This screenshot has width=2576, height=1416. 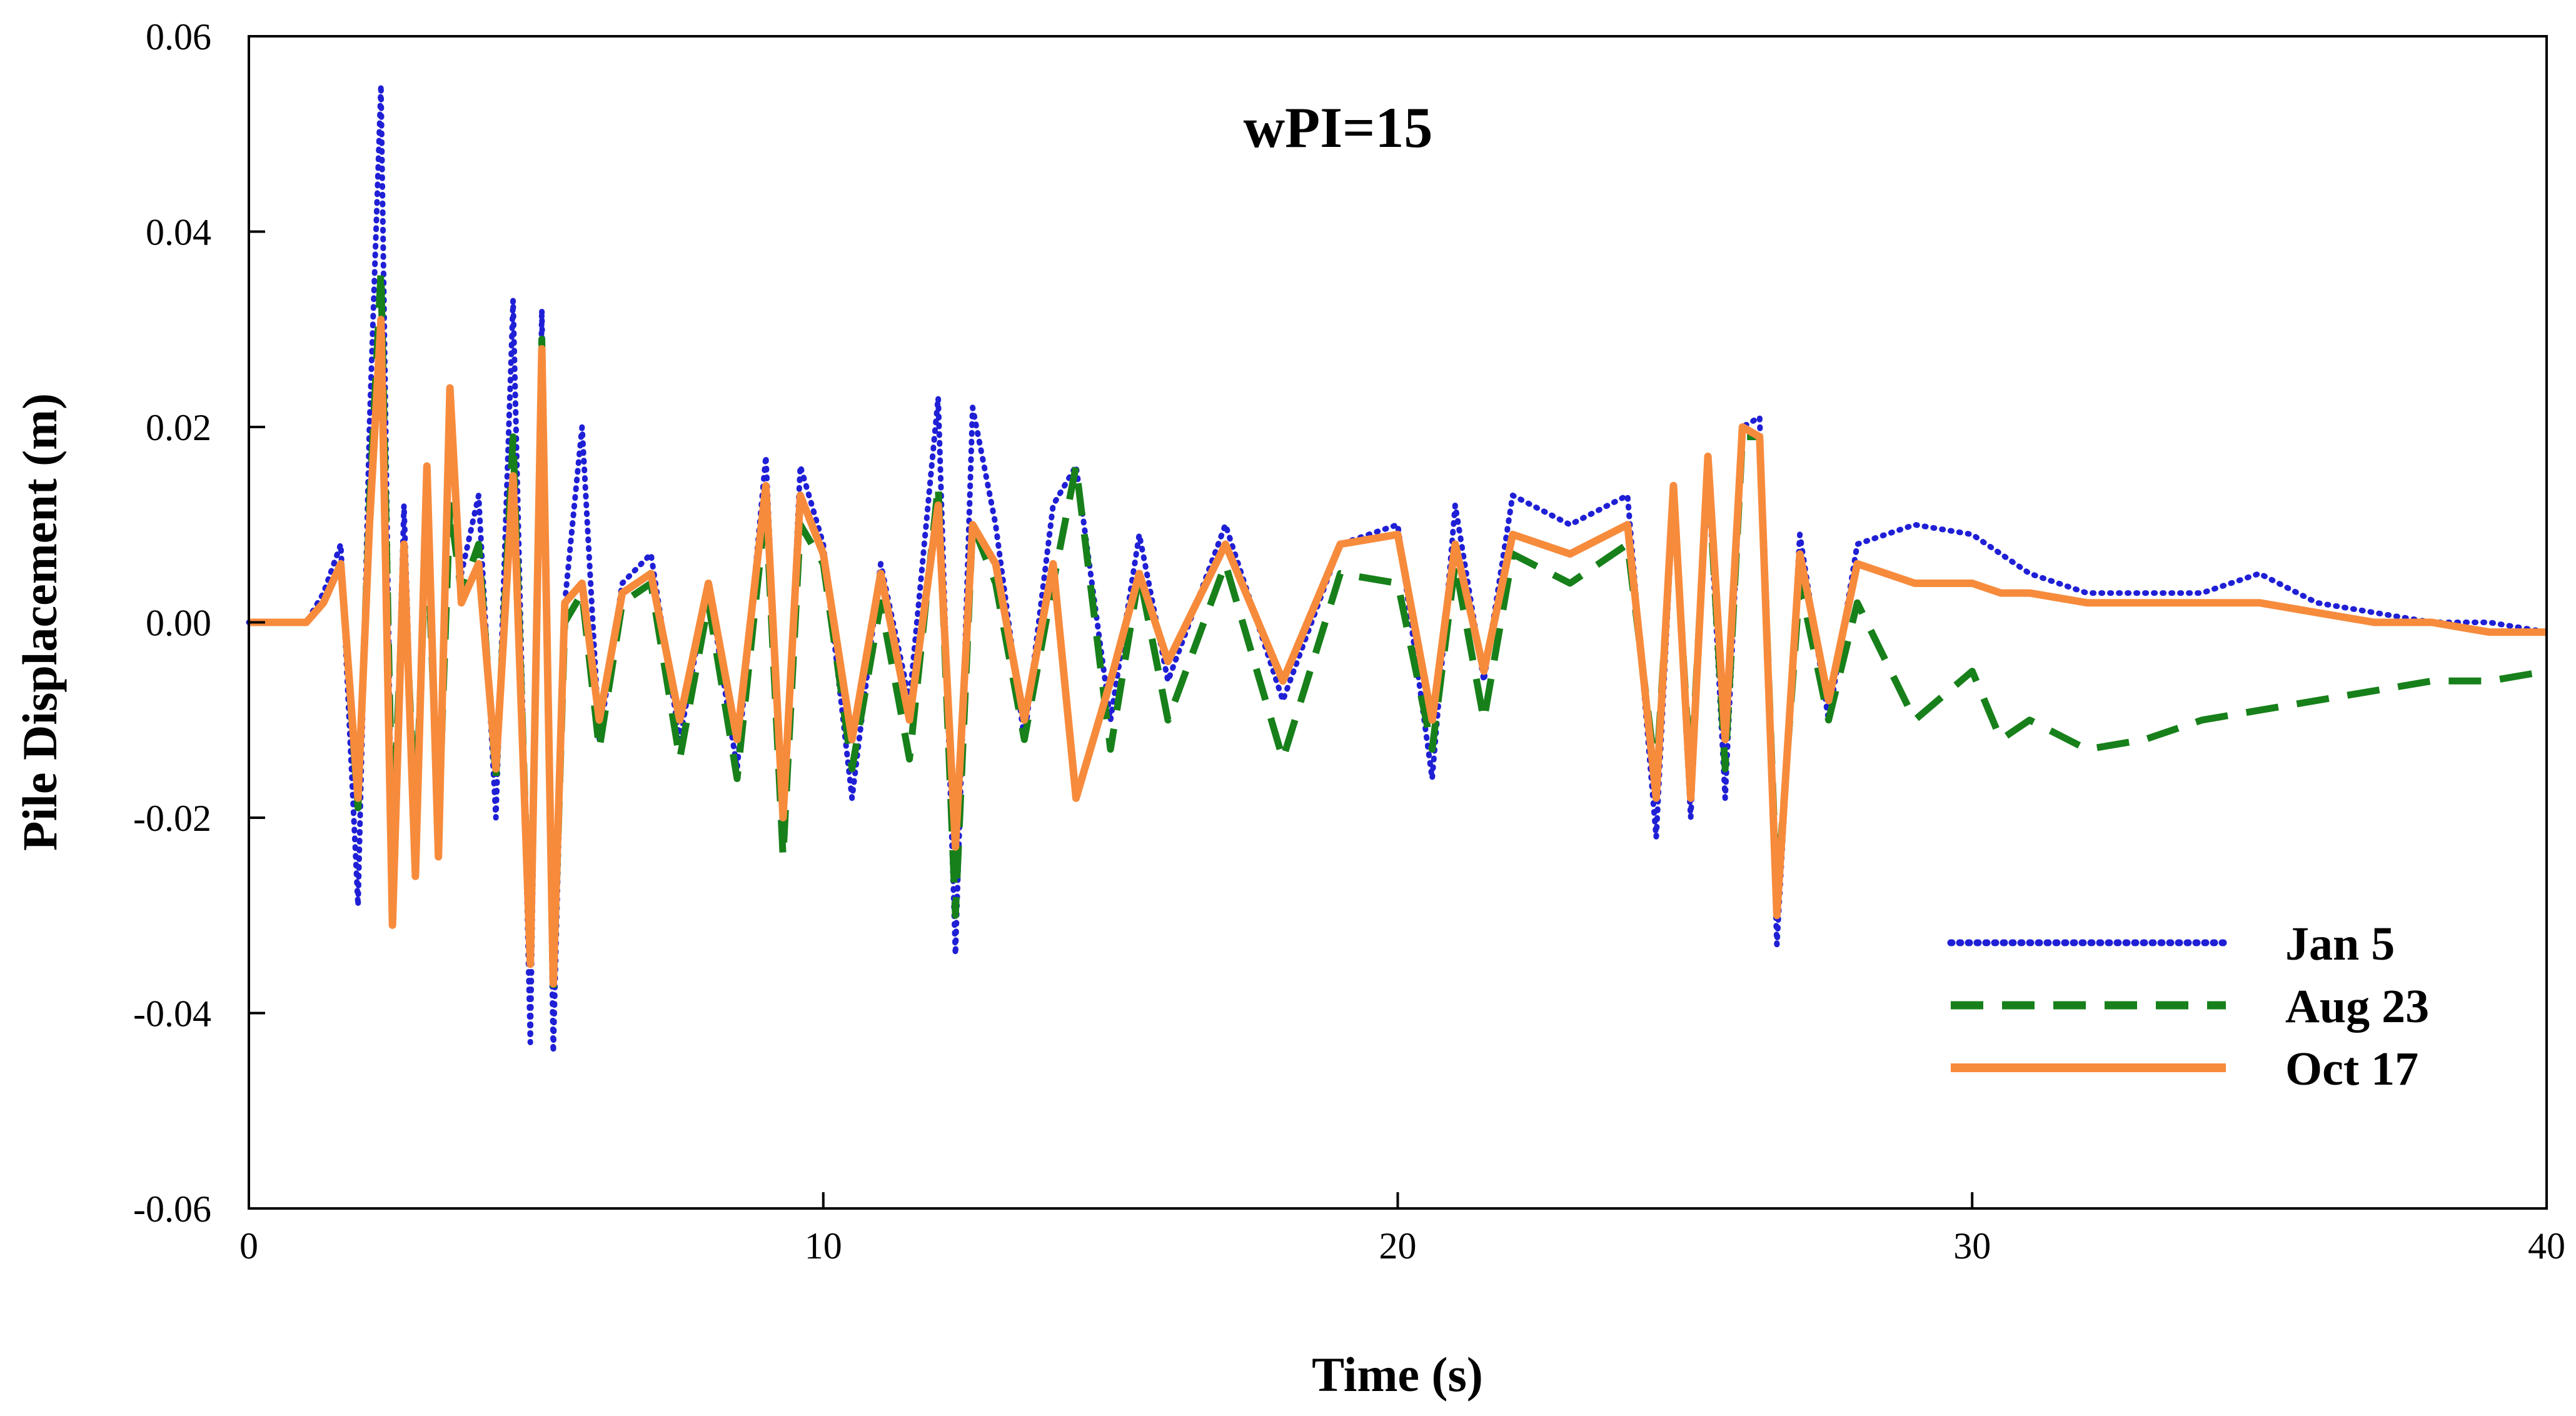 What do you see at coordinates (1397, 1374) in the screenshot?
I see `x-axis-title: Time (s)` at bounding box center [1397, 1374].